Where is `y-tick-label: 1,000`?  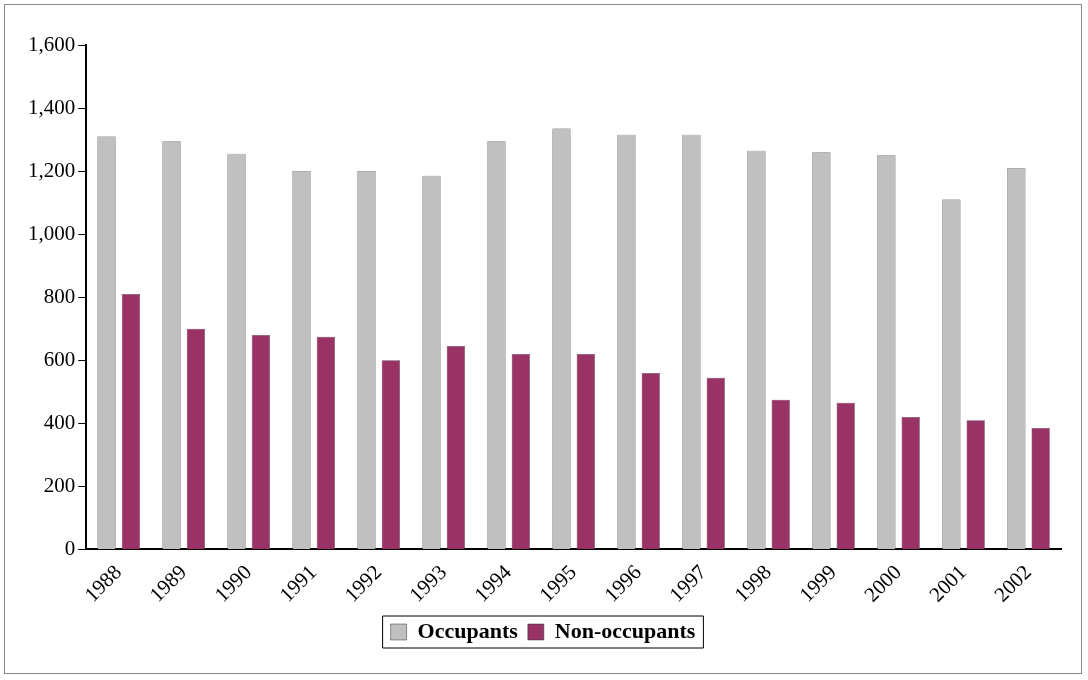
y-tick-label: 1,000 is located at coordinates (52, 232).